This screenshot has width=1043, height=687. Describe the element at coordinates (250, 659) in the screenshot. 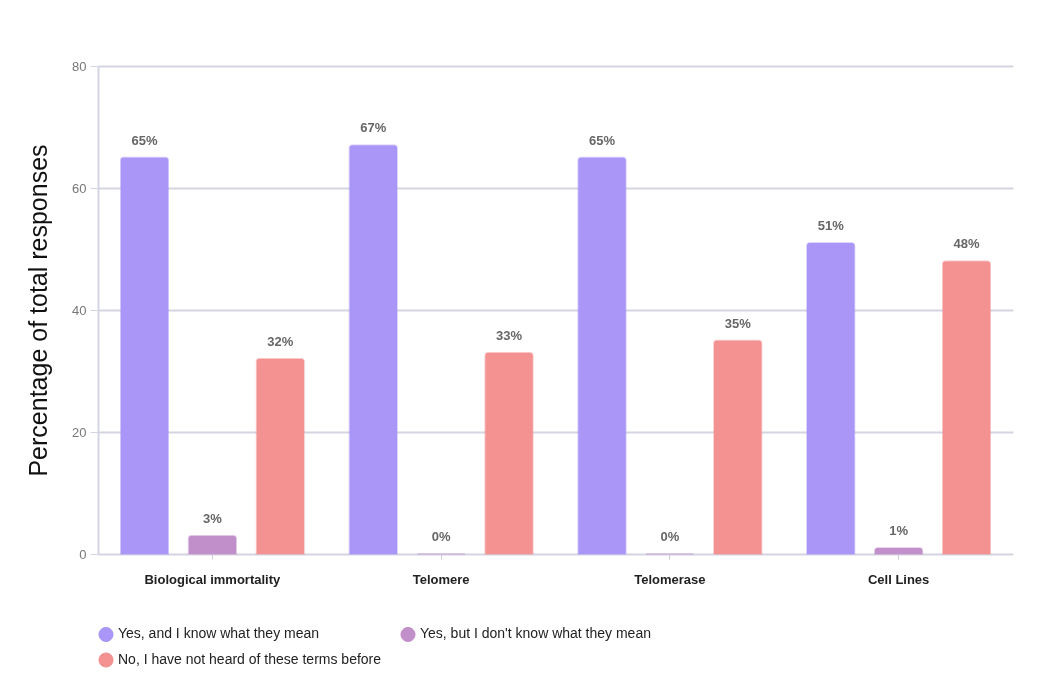

I see `legend-label: No, I have not heard of these terms before` at that location.